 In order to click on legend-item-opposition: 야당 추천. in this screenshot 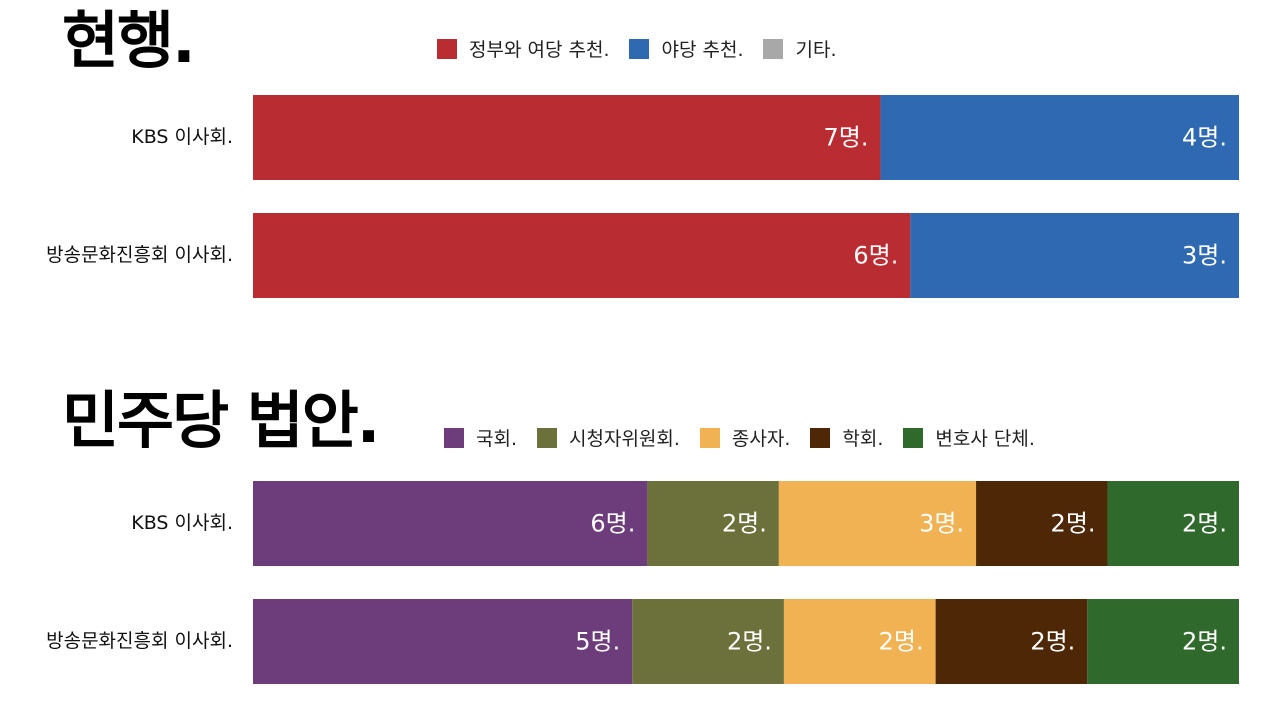, I will do `click(686, 48)`.